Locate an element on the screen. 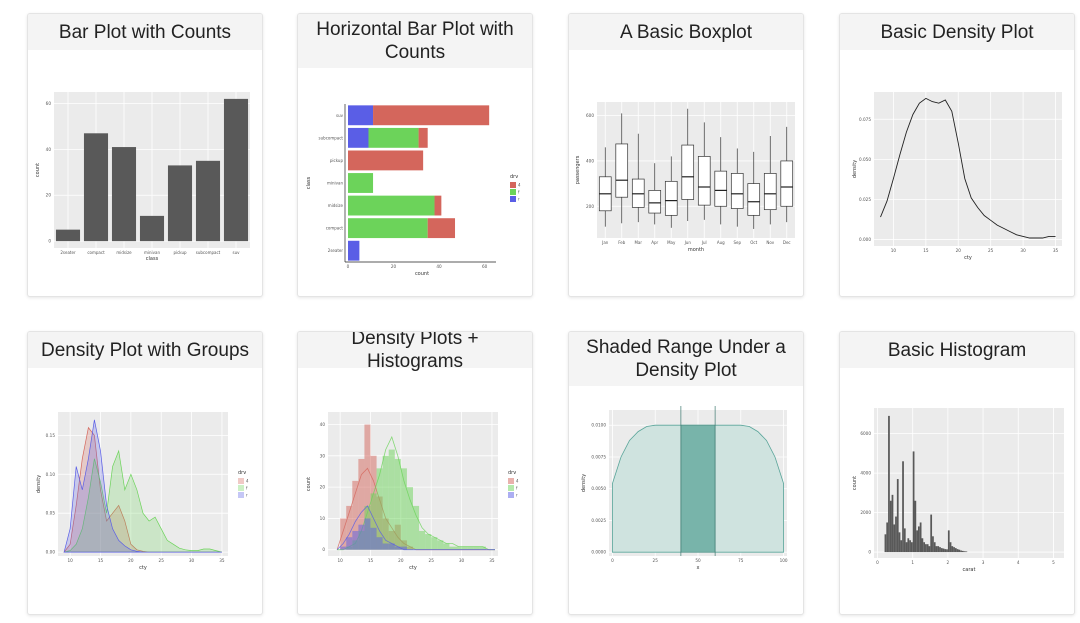 Image resolution: width=1080 pixels, height=623 pixels. card-title: Horizontal Bar Plot with Counts is located at coordinates (415, 41).